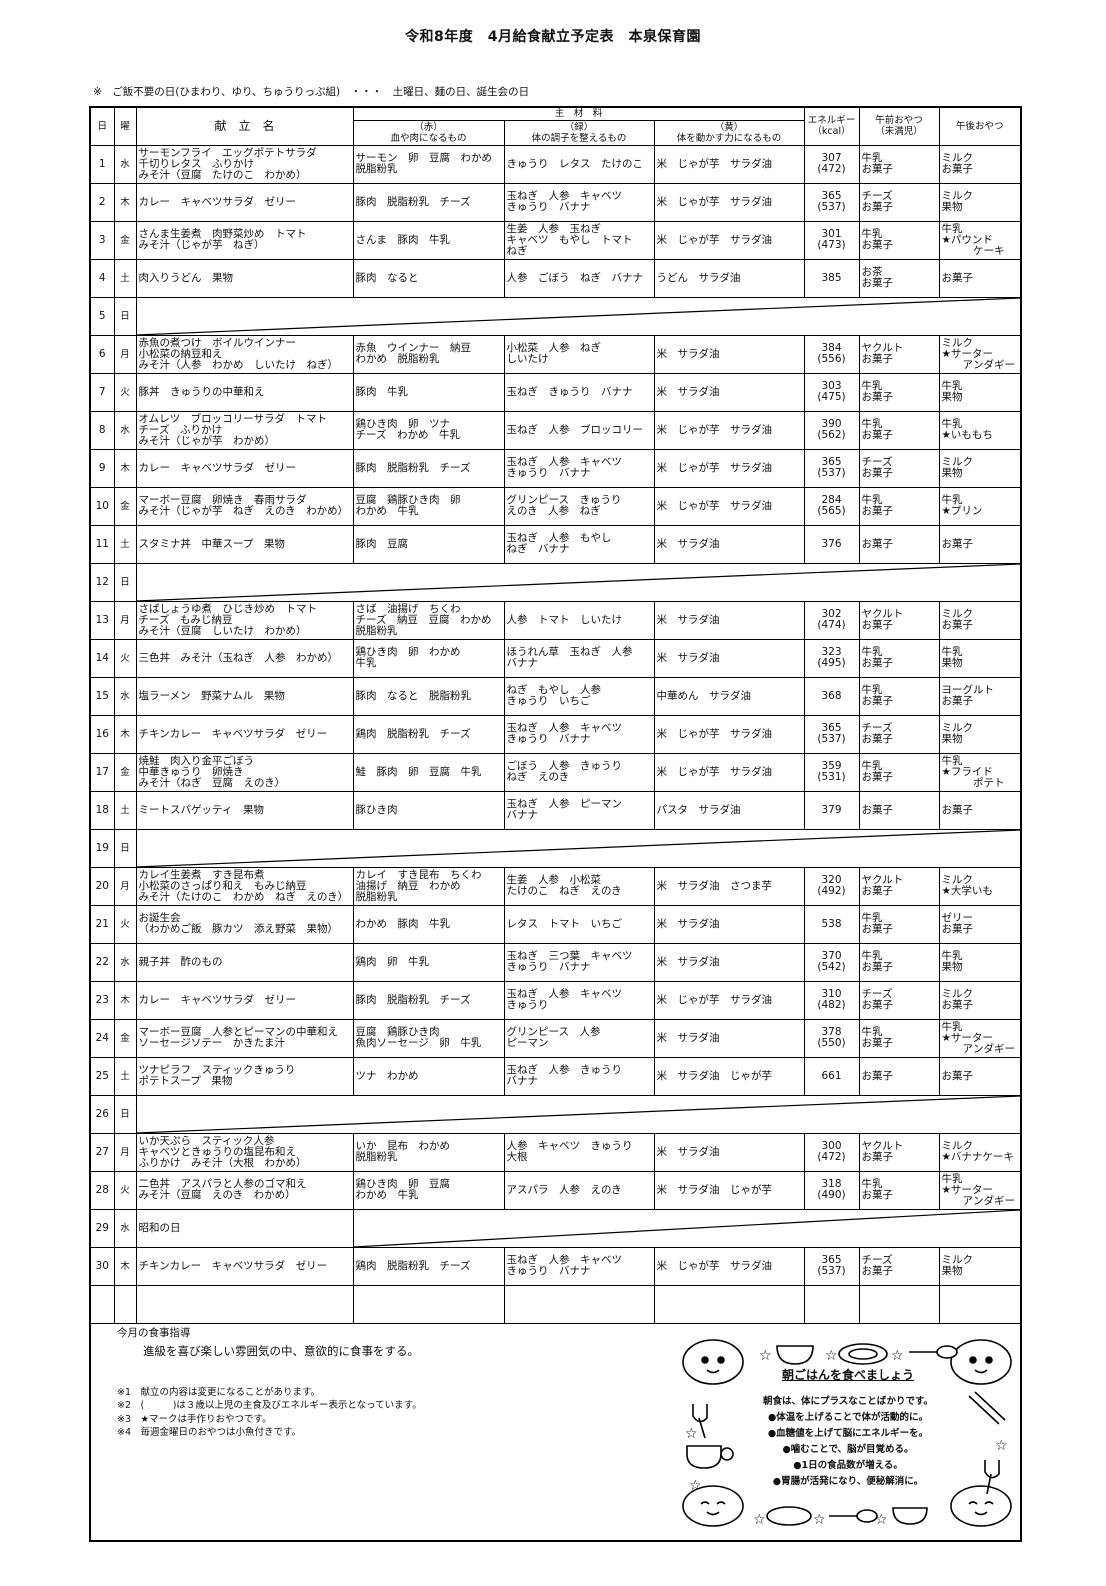 The height and width of the screenshot is (1586, 1106). What do you see at coordinates (579, 164) in the screenshot?
I see `green-ingredients-cell: きゅうり レタス たけのこ` at bounding box center [579, 164].